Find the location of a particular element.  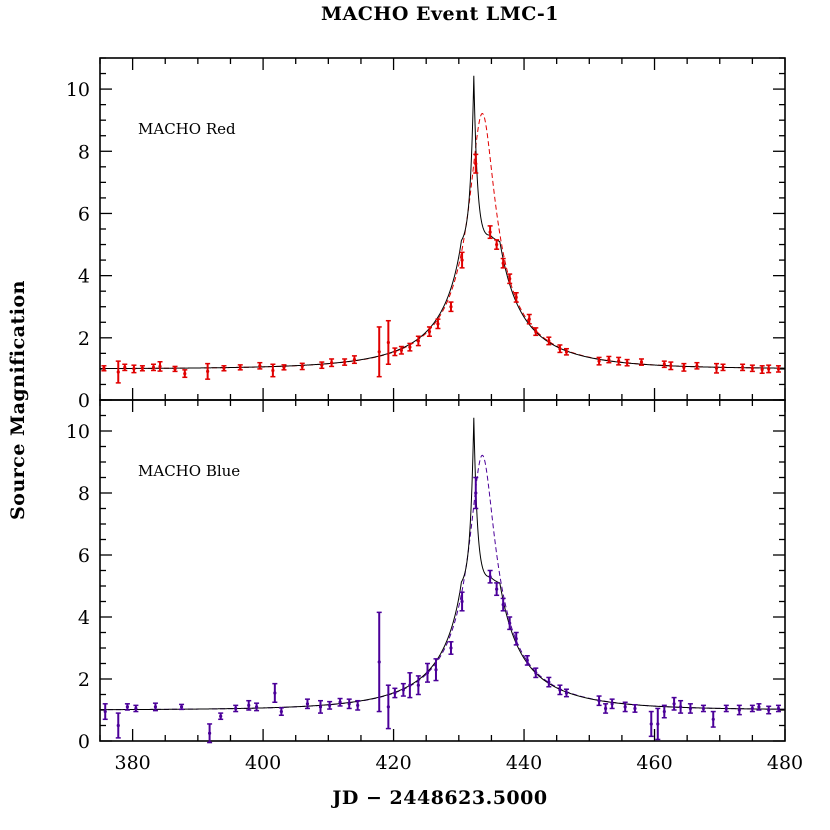

x-tick-label: 420 is located at coordinates (393, 763).